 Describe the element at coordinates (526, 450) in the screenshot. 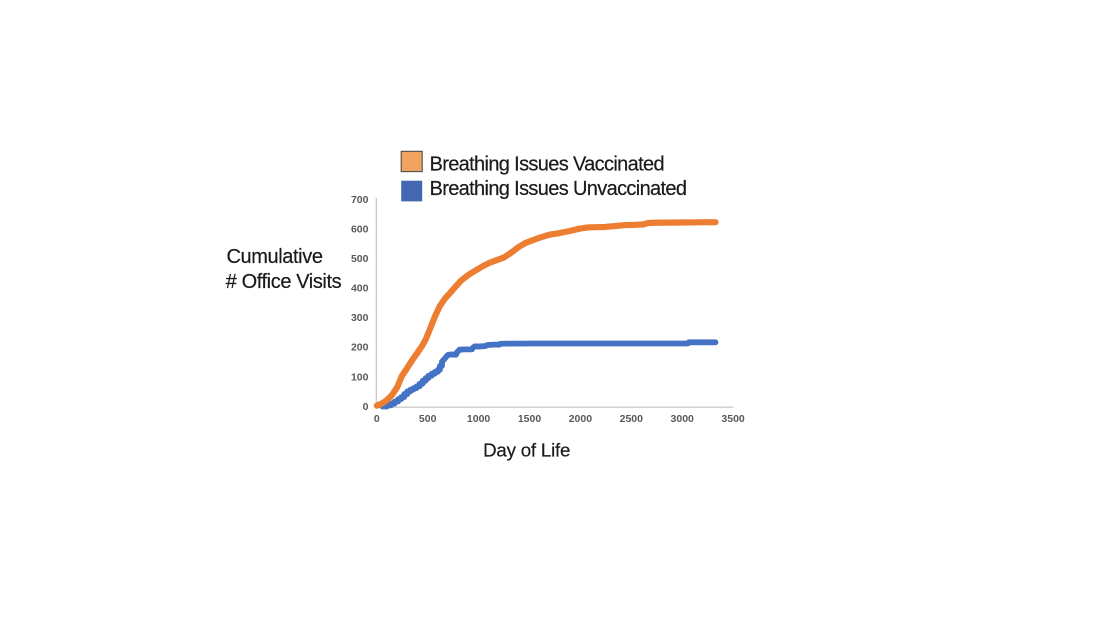

I see `svg-text: Day of Life` at that location.